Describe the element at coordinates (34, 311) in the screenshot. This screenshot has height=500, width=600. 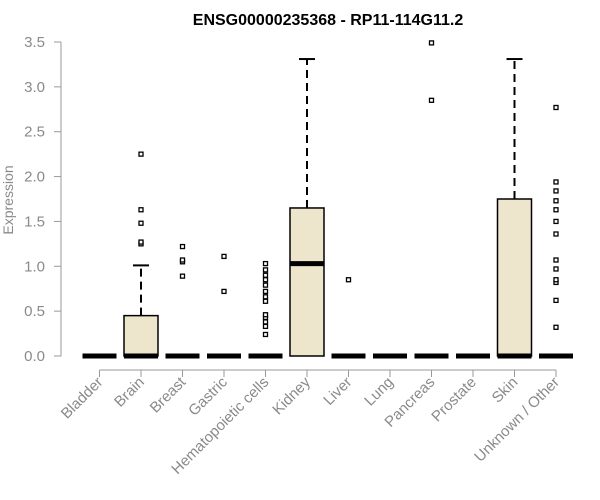
I see `y-tick-label: 0.5` at that location.